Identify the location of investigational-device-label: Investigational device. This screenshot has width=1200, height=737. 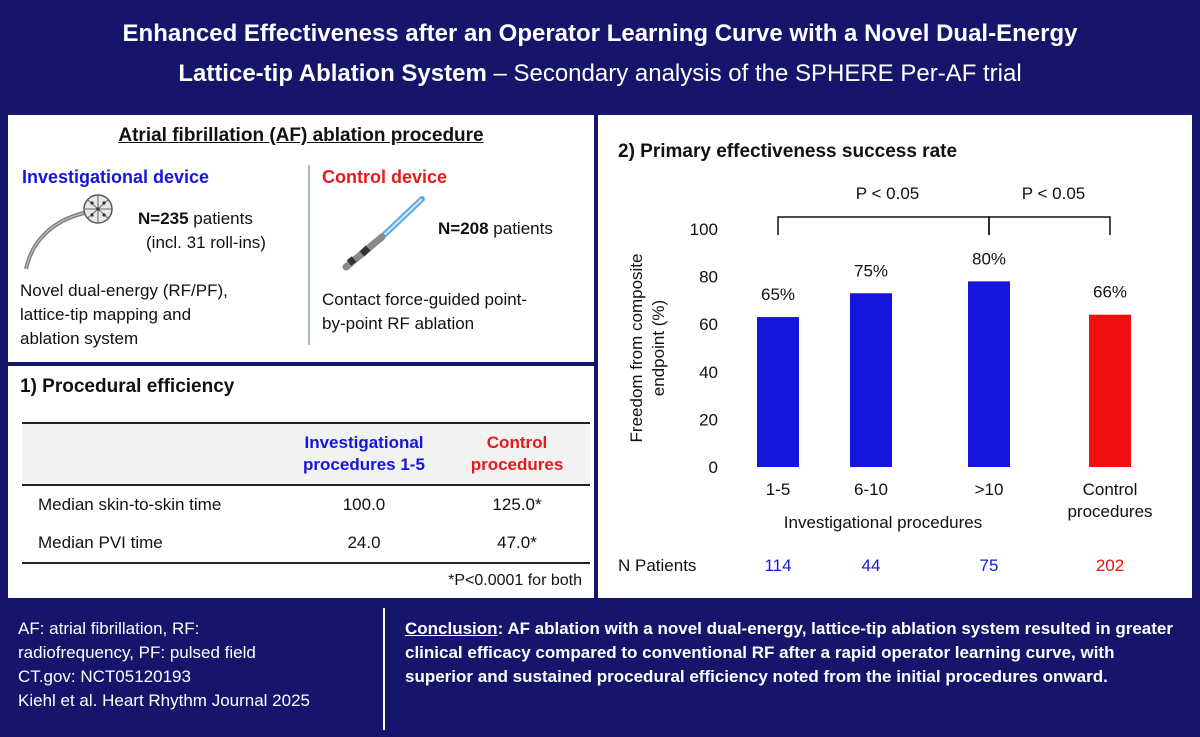
(116, 177).